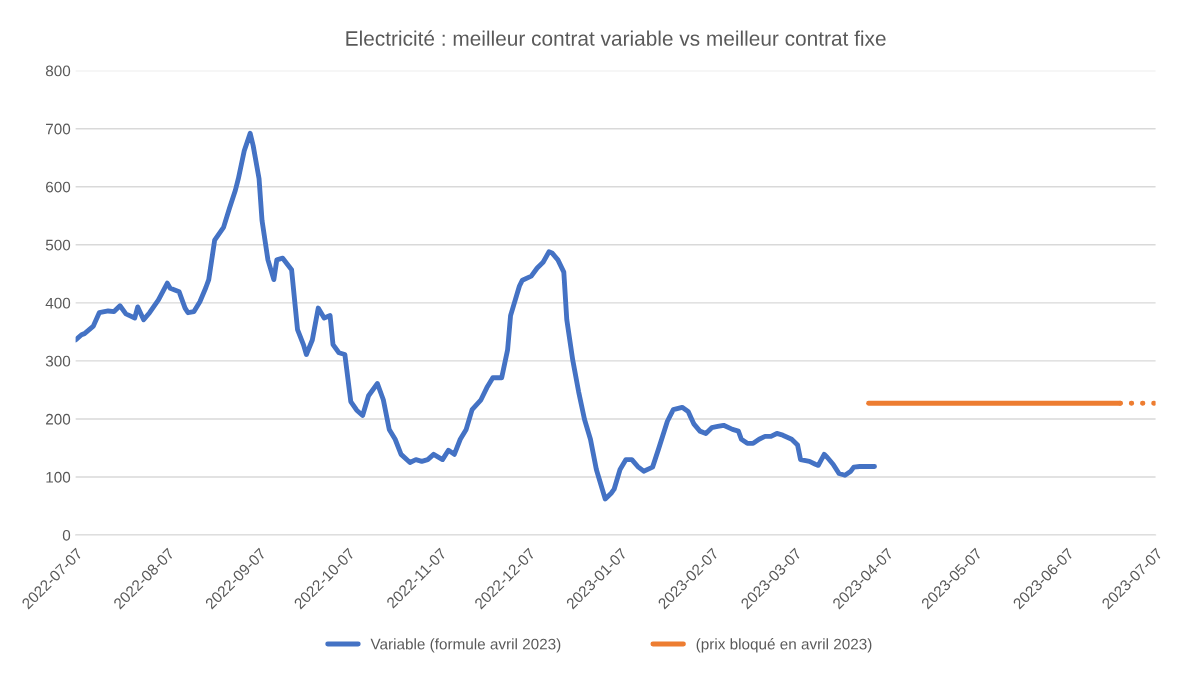 Image resolution: width=1200 pixels, height=673 pixels. I want to click on y-tick-label: 500, so click(58, 245).